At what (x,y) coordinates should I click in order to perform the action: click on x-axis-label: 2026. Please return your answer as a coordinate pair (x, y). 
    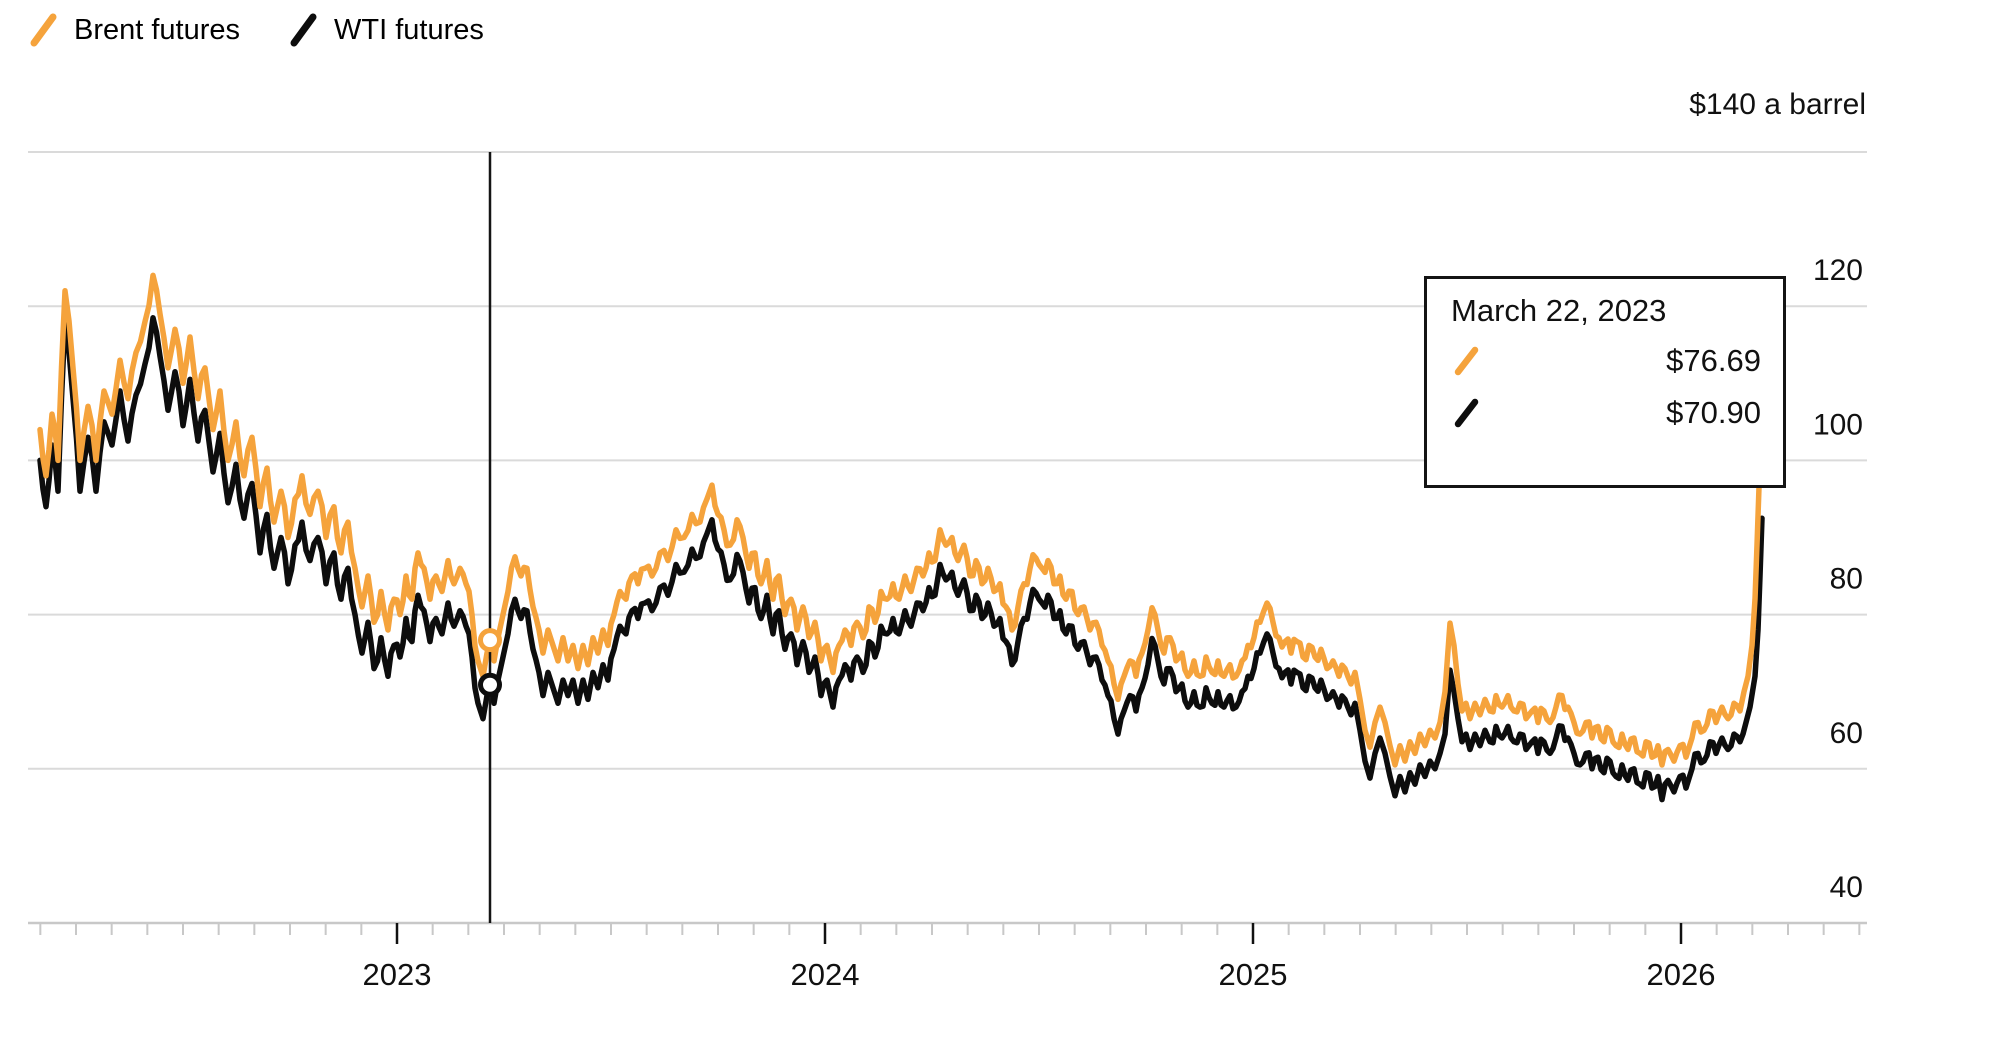
    Looking at the image, I should click on (1681, 974).